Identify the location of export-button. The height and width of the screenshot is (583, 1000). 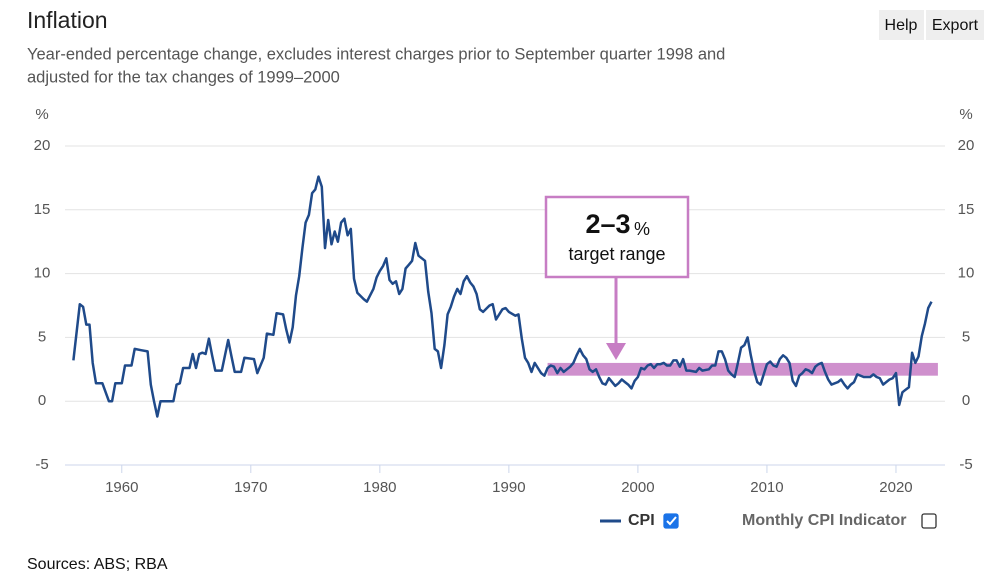
(955, 25).